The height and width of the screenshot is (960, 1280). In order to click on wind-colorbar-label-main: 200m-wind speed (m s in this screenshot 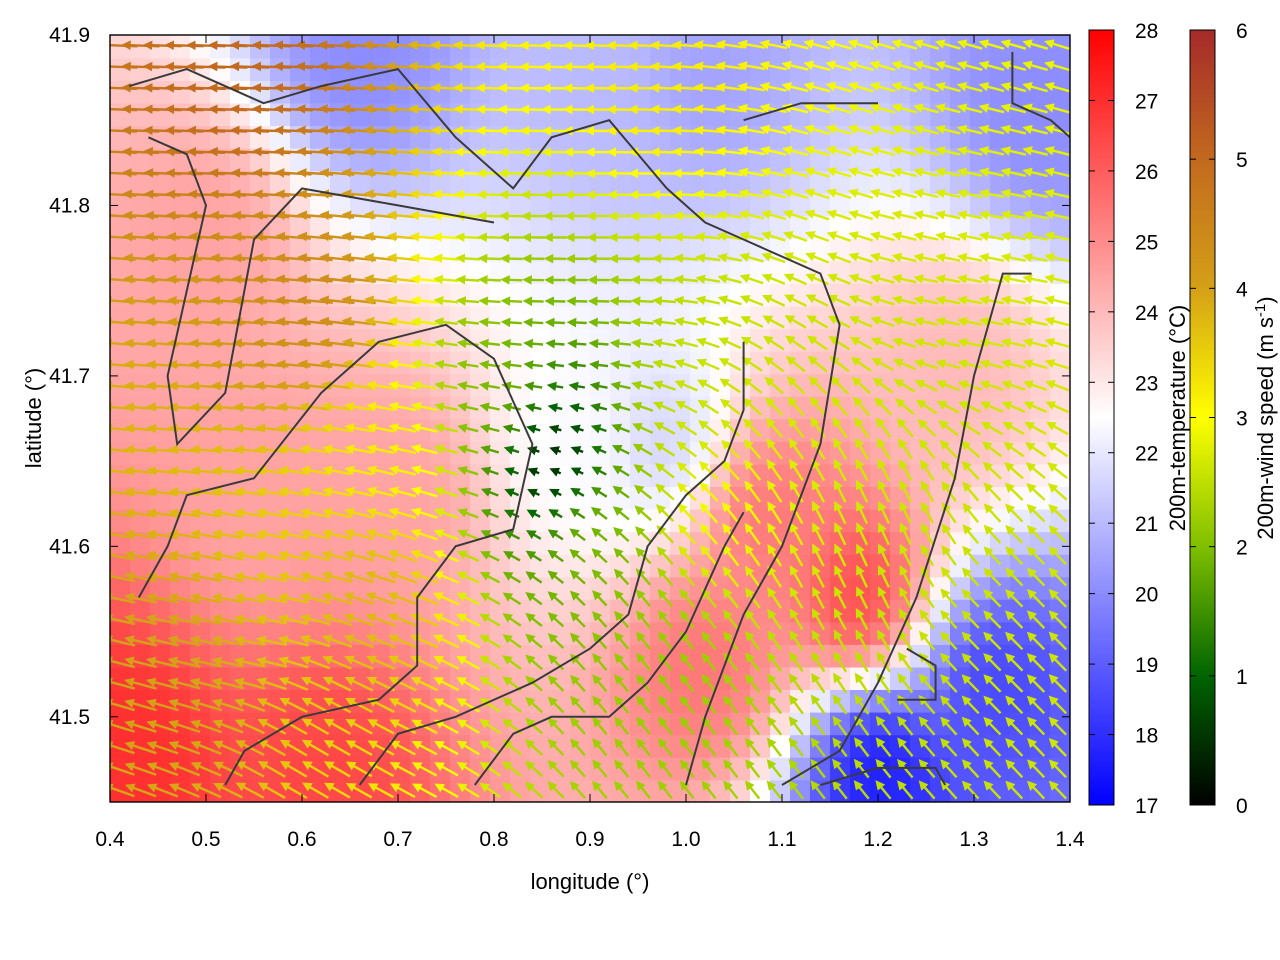, I will do `click(1265, 428)`.